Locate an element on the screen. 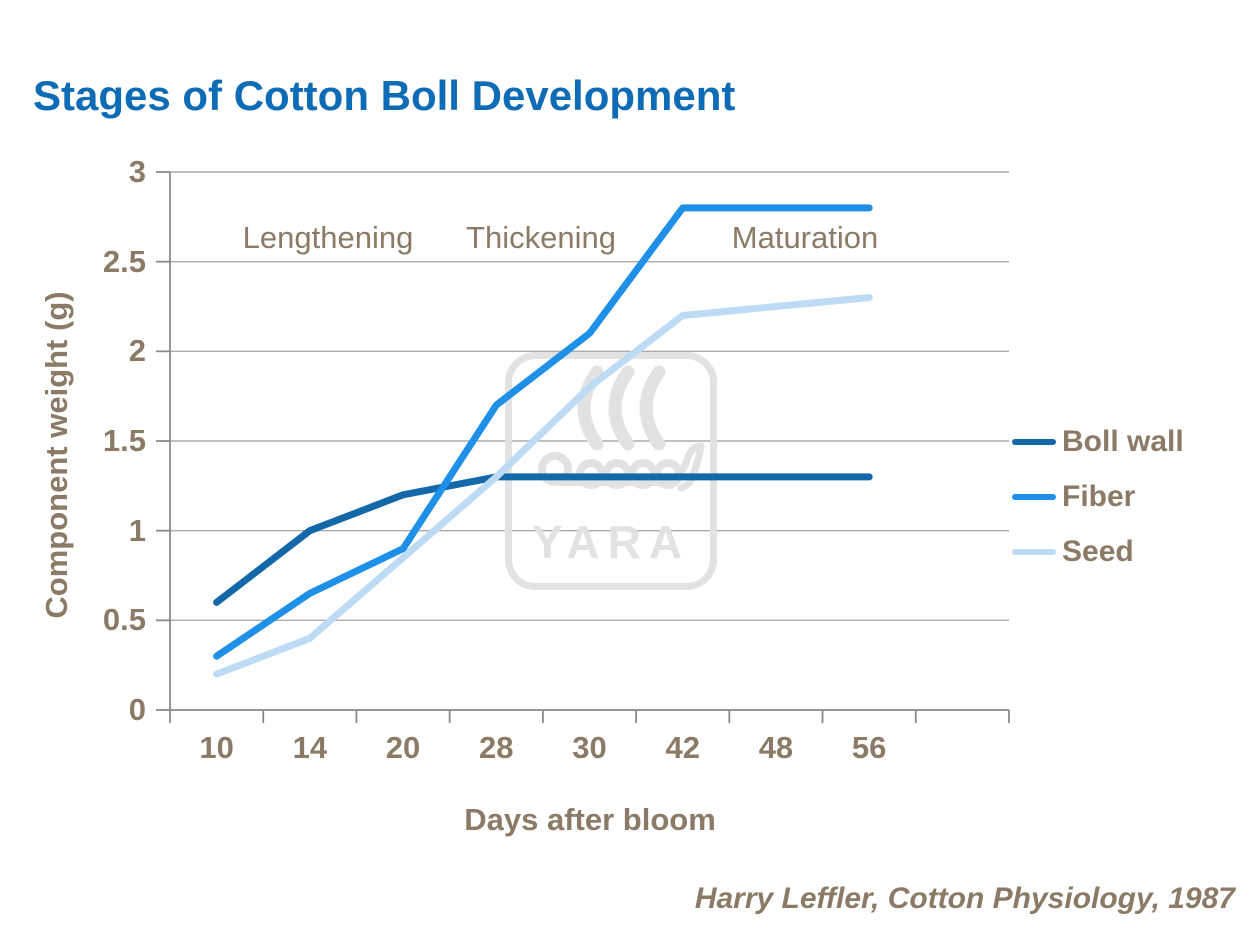  legend-item-seed: Seed is located at coordinates (1098, 551).